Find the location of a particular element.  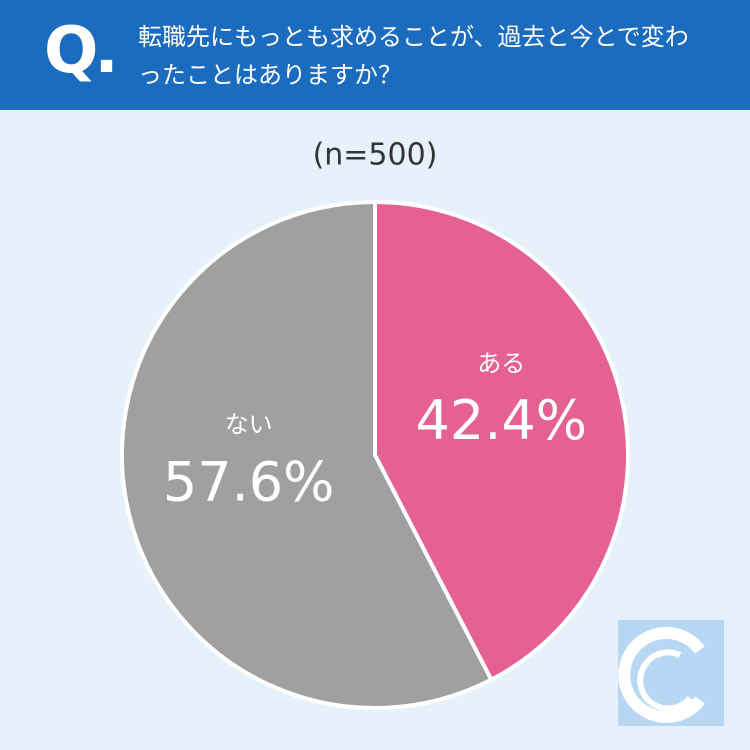

question-label: Q. is located at coordinates (81, 51).